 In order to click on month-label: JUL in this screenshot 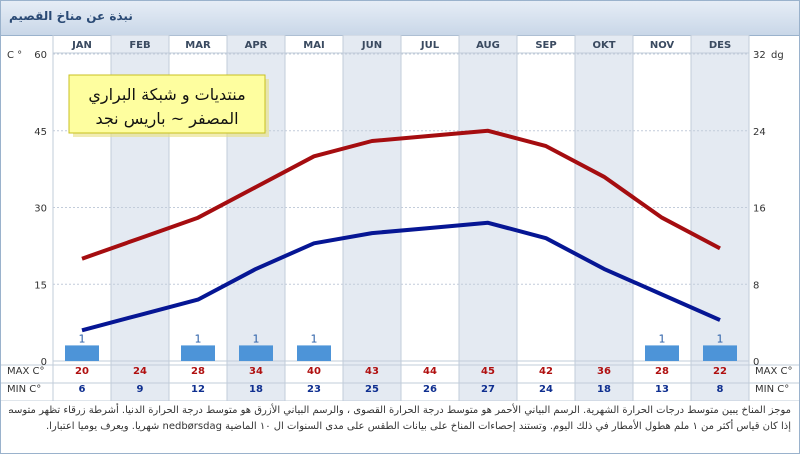, I will do `click(430, 45)`.